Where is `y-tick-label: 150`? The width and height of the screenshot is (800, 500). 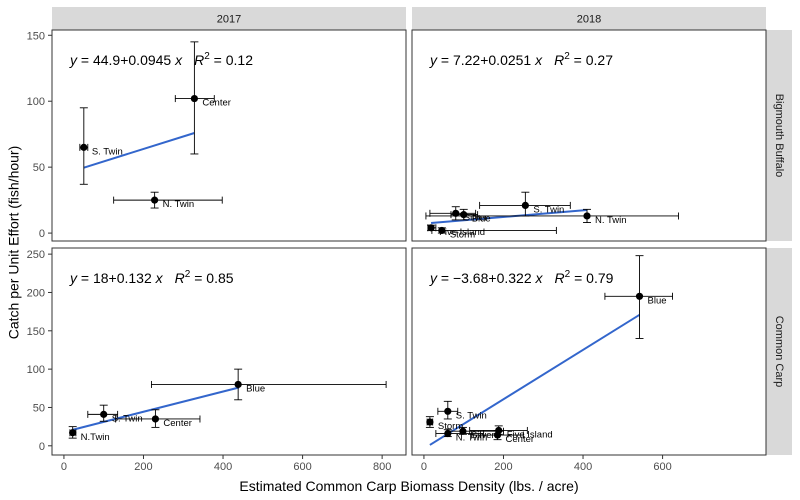
y-tick-label: 150 is located at coordinates (36, 332).